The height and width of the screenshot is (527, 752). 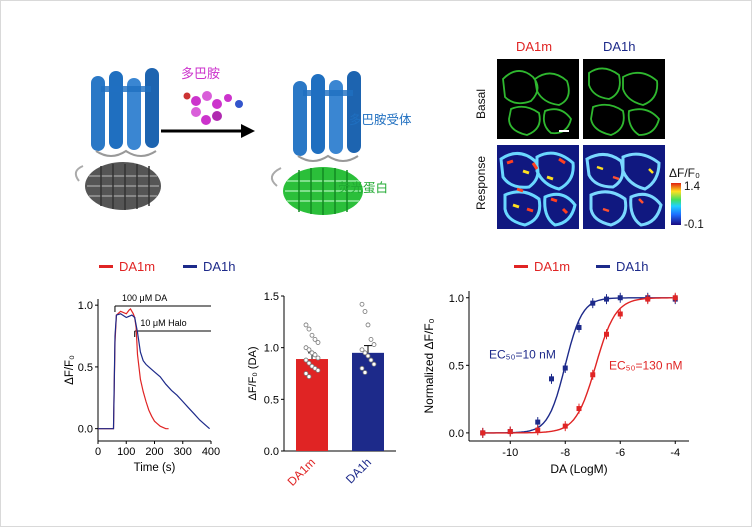 What do you see at coordinates (213, 108) in the screenshot?
I see `dopamine-molecule` at bounding box center [213, 108].